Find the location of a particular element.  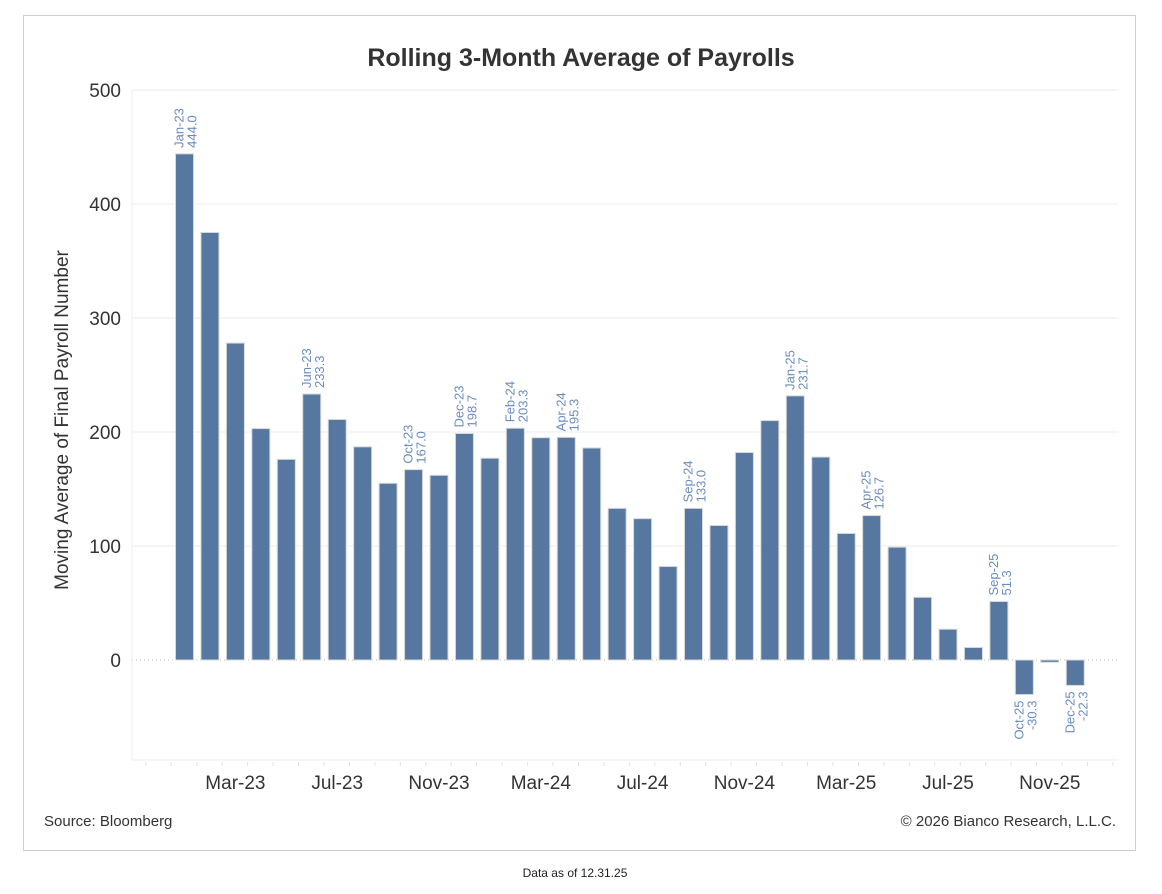

y-tick-label: 300 is located at coordinates (105, 319).